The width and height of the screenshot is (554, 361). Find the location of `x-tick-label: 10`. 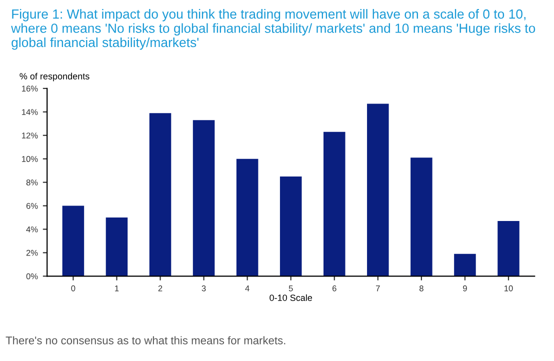

x-tick-label: 10 is located at coordinates (508, 288).